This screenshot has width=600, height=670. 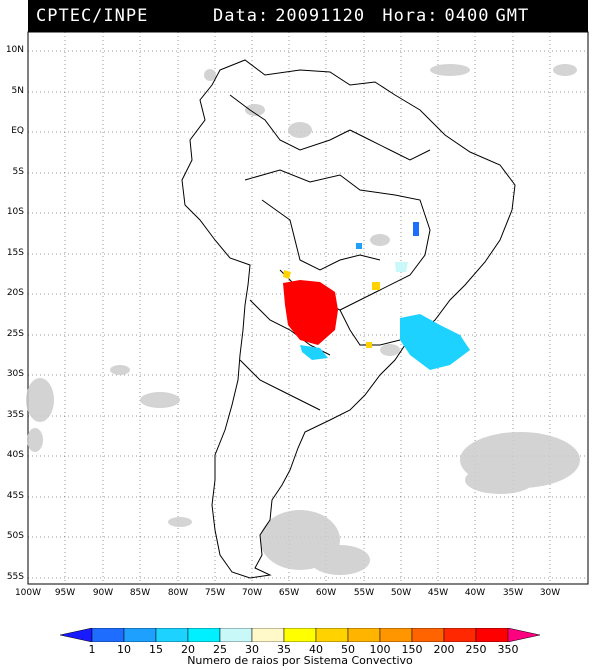 I want to click on lat-label: 30S, so click(x=15, y=374).